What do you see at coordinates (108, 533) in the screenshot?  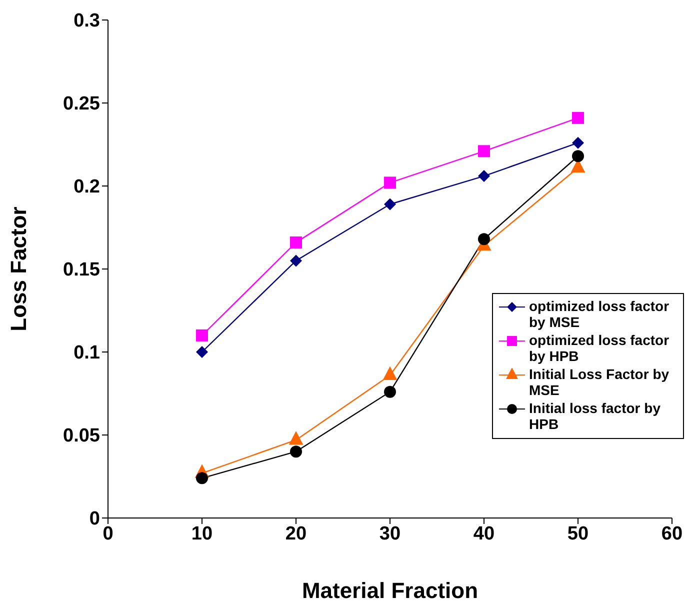 I see `x-tick-label: 0` at bounding box center [108, 533].